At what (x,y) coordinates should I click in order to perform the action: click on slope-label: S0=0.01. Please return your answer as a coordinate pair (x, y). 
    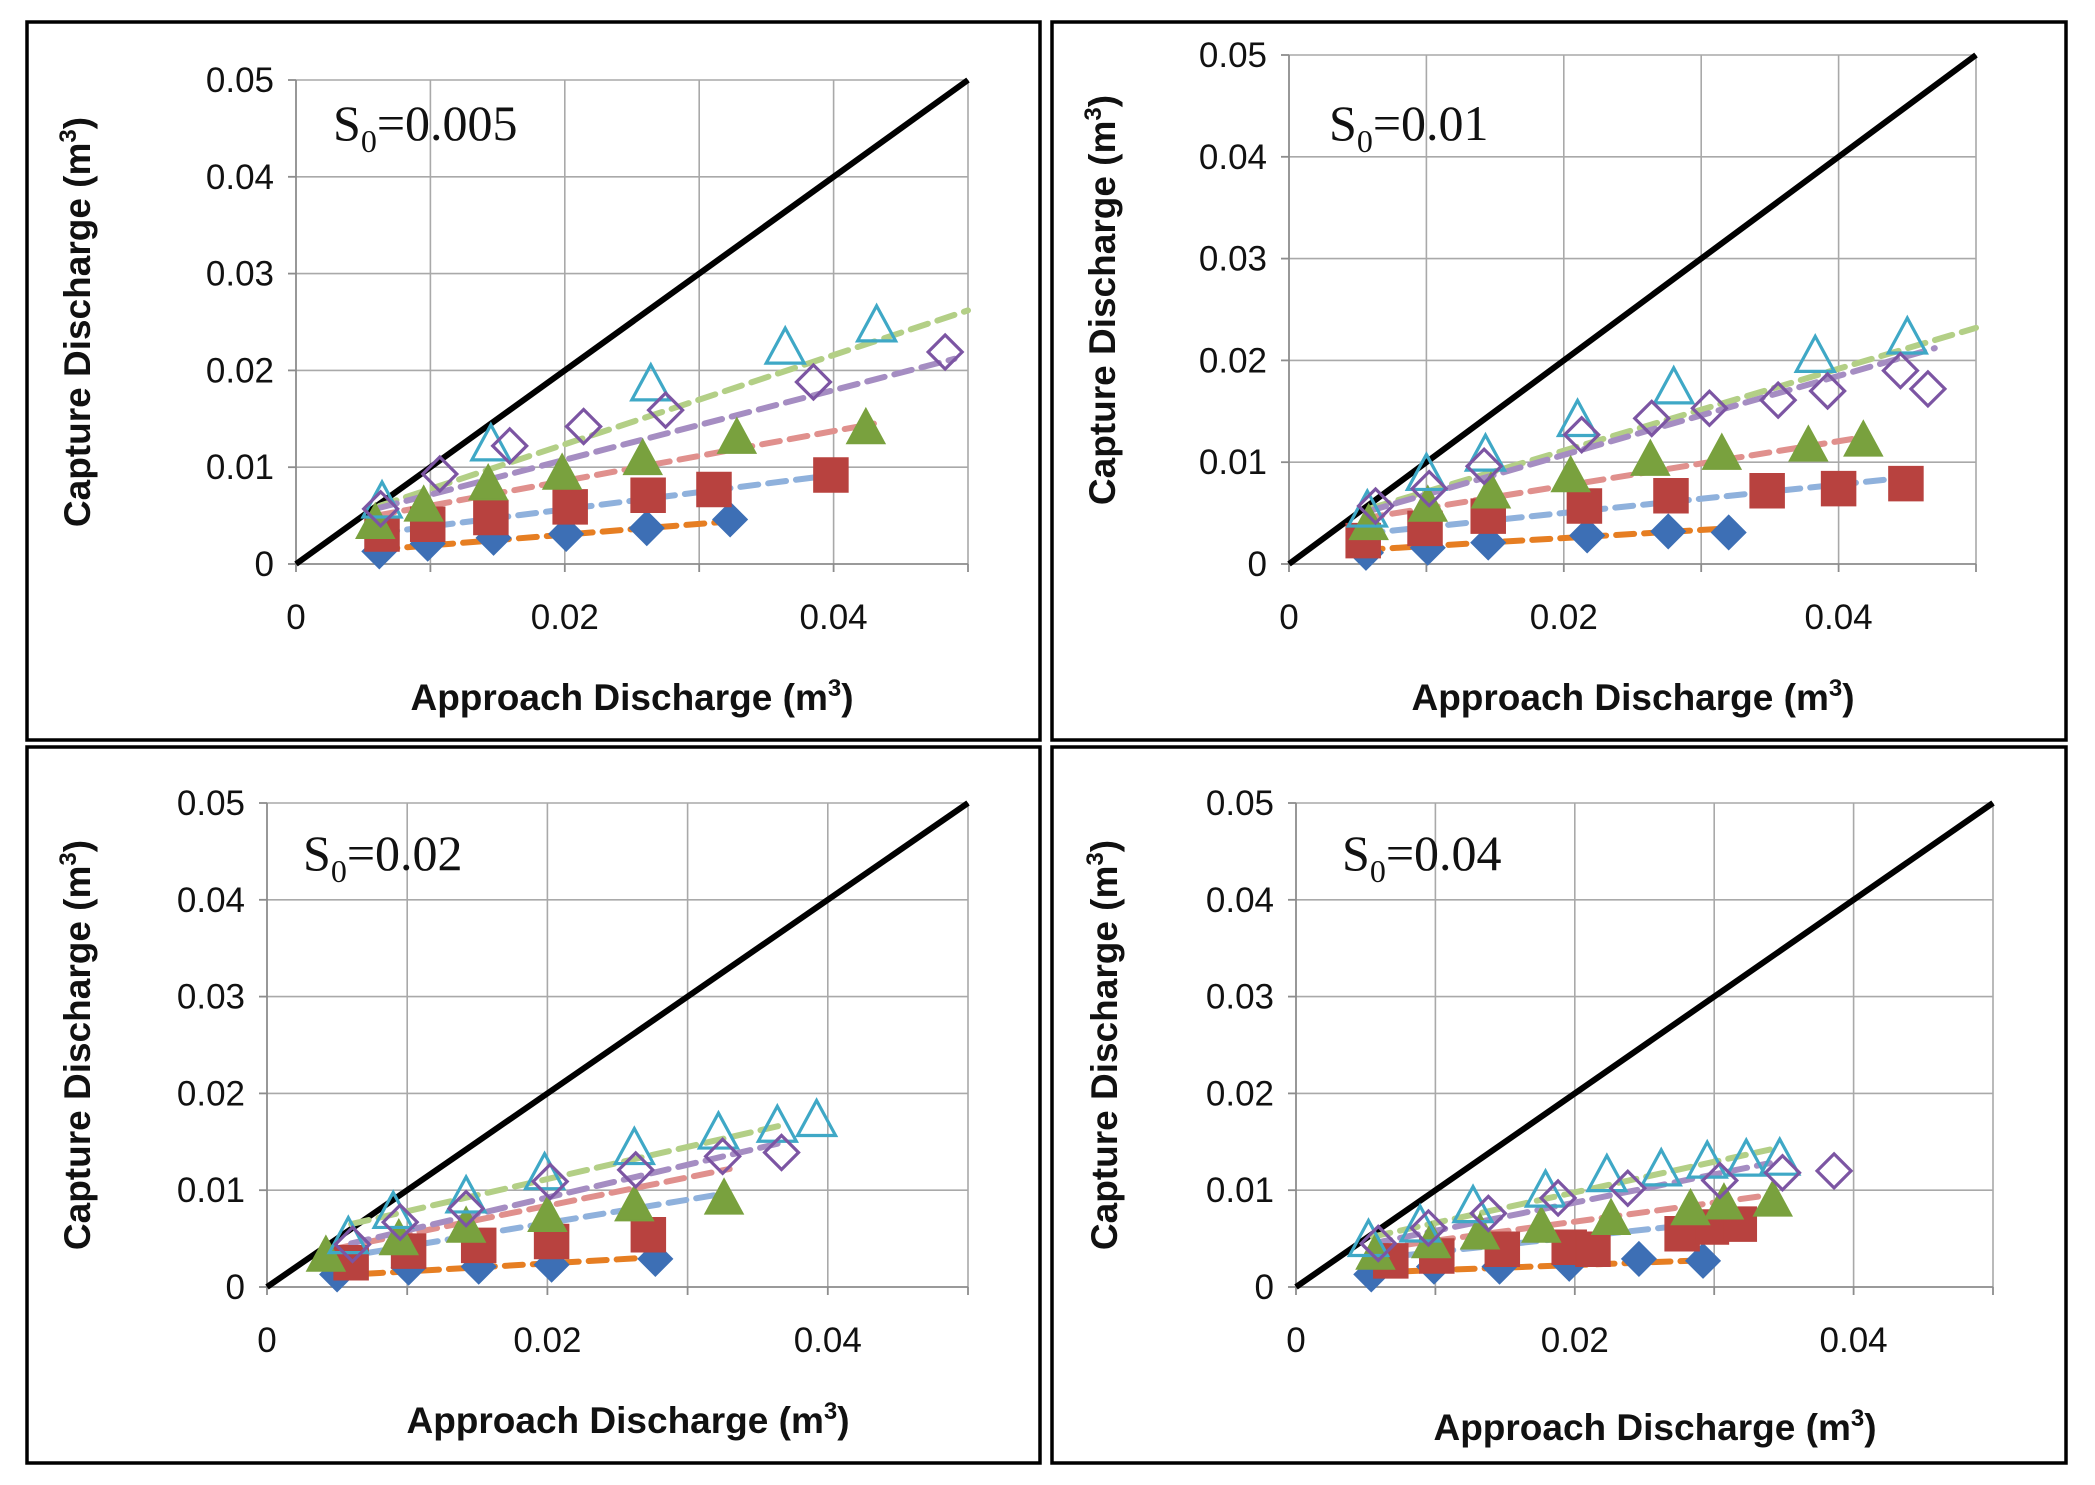
    Looking at the image, I should click on (1409, 127).